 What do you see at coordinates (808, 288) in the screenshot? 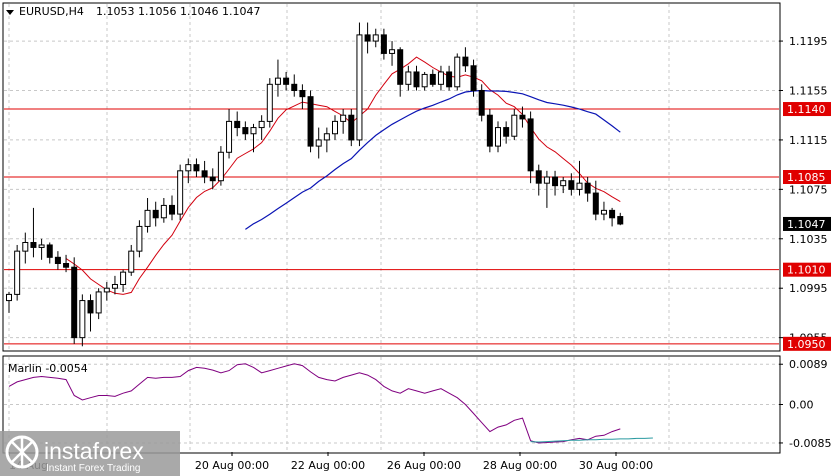
I see `price-tick-label: 1.0995` at bounding box center [808, 288].